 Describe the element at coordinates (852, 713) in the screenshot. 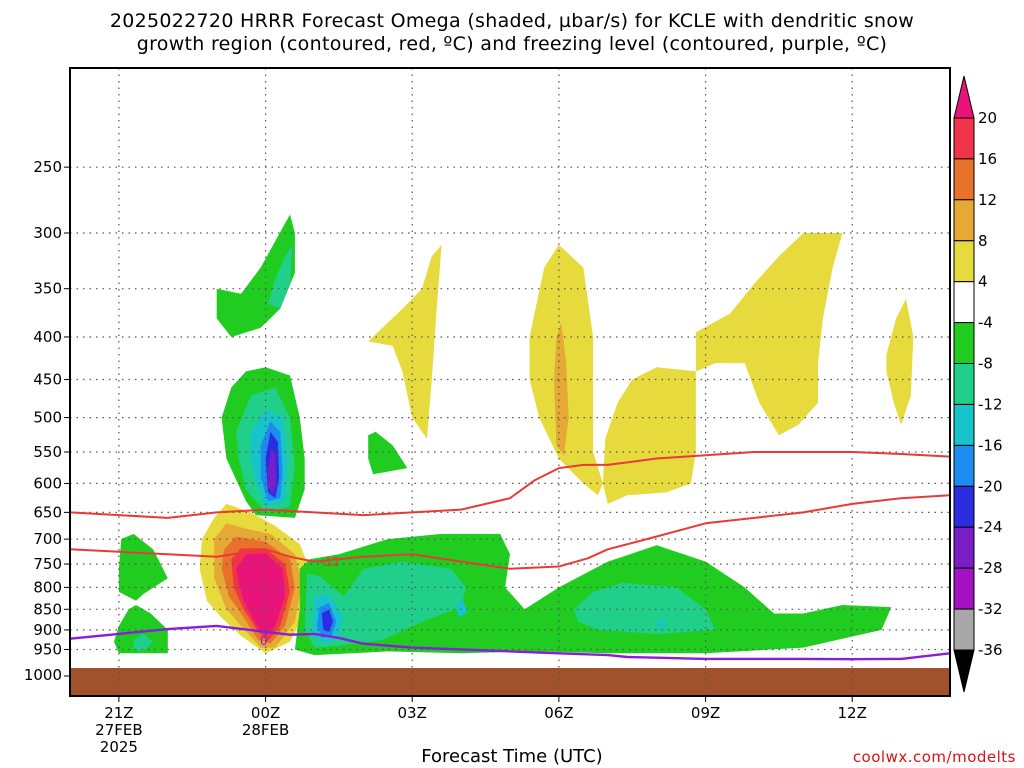

I see `x-tick-label-15-0: 12Z` at that location.